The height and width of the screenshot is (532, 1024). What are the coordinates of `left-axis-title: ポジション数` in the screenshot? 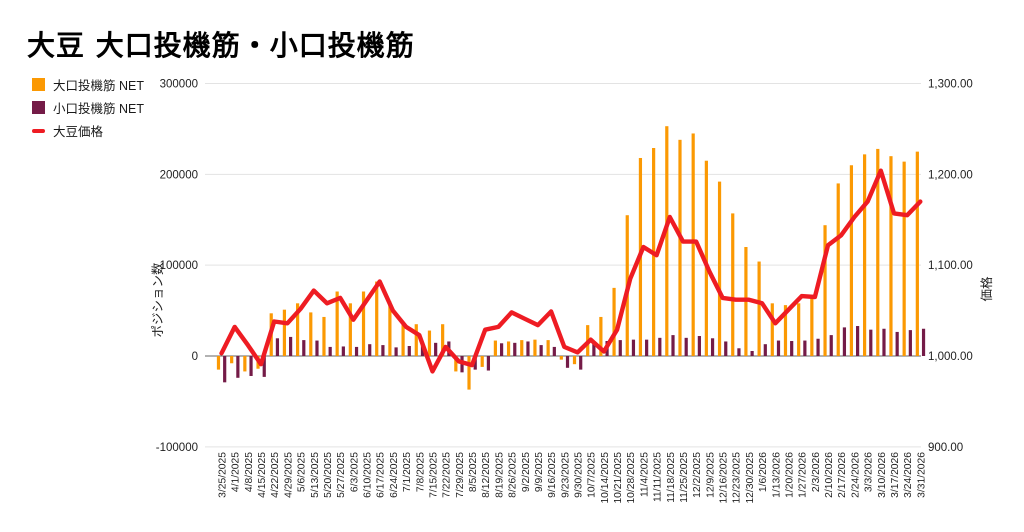 It's located at (157, 300).